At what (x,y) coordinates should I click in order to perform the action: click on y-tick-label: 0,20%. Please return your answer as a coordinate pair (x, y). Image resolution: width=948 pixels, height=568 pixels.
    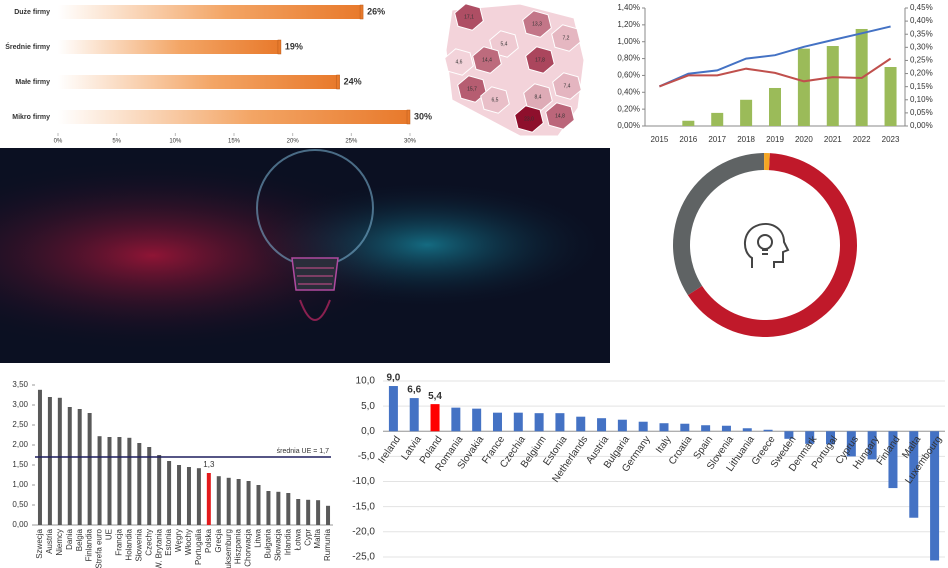
    Looking at the image, I should click on (628, 108).